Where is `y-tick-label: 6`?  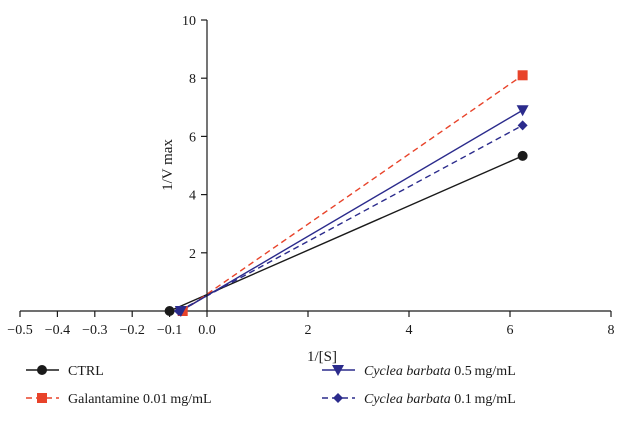
y-tick-label: 6 is located at coordinates (192, 137).